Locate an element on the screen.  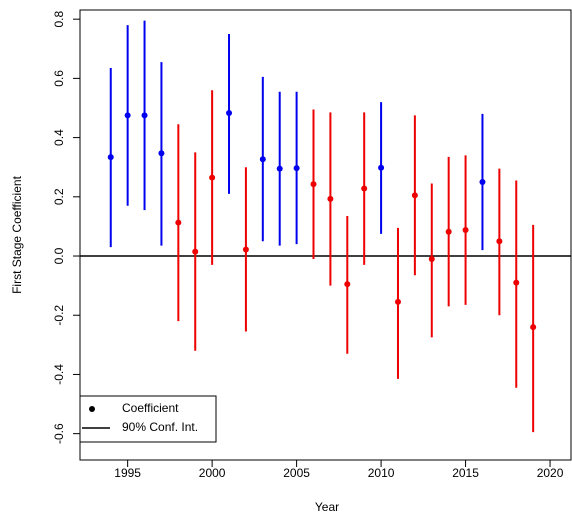
y-tick-label: -0.6 is located at coordinates (59, 433).